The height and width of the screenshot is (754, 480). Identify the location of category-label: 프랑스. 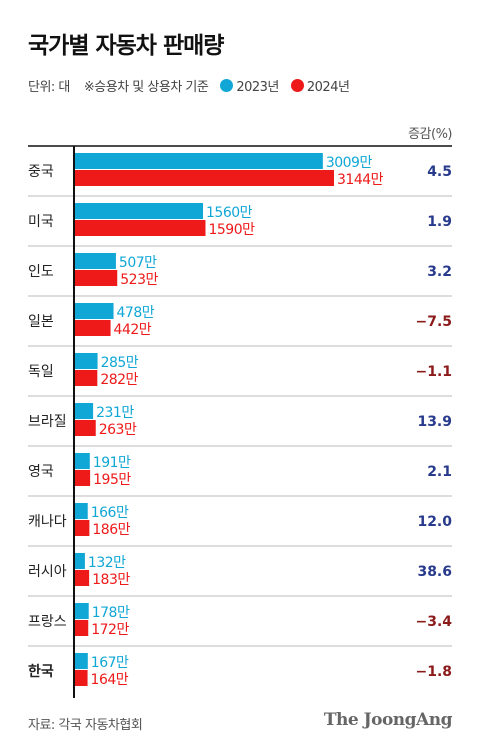
(47, 622).